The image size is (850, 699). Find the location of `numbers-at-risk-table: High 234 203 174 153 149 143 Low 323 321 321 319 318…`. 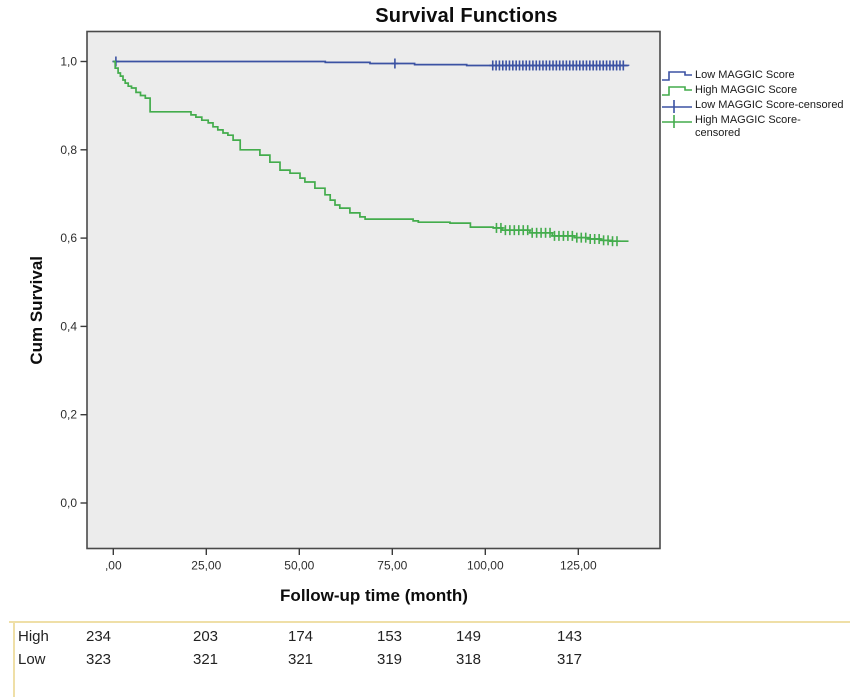

numbers-at-risk-table: High 234 203 174 153 149 143 Low 323 321 321 319 318… is located at coordinates (425, 659).